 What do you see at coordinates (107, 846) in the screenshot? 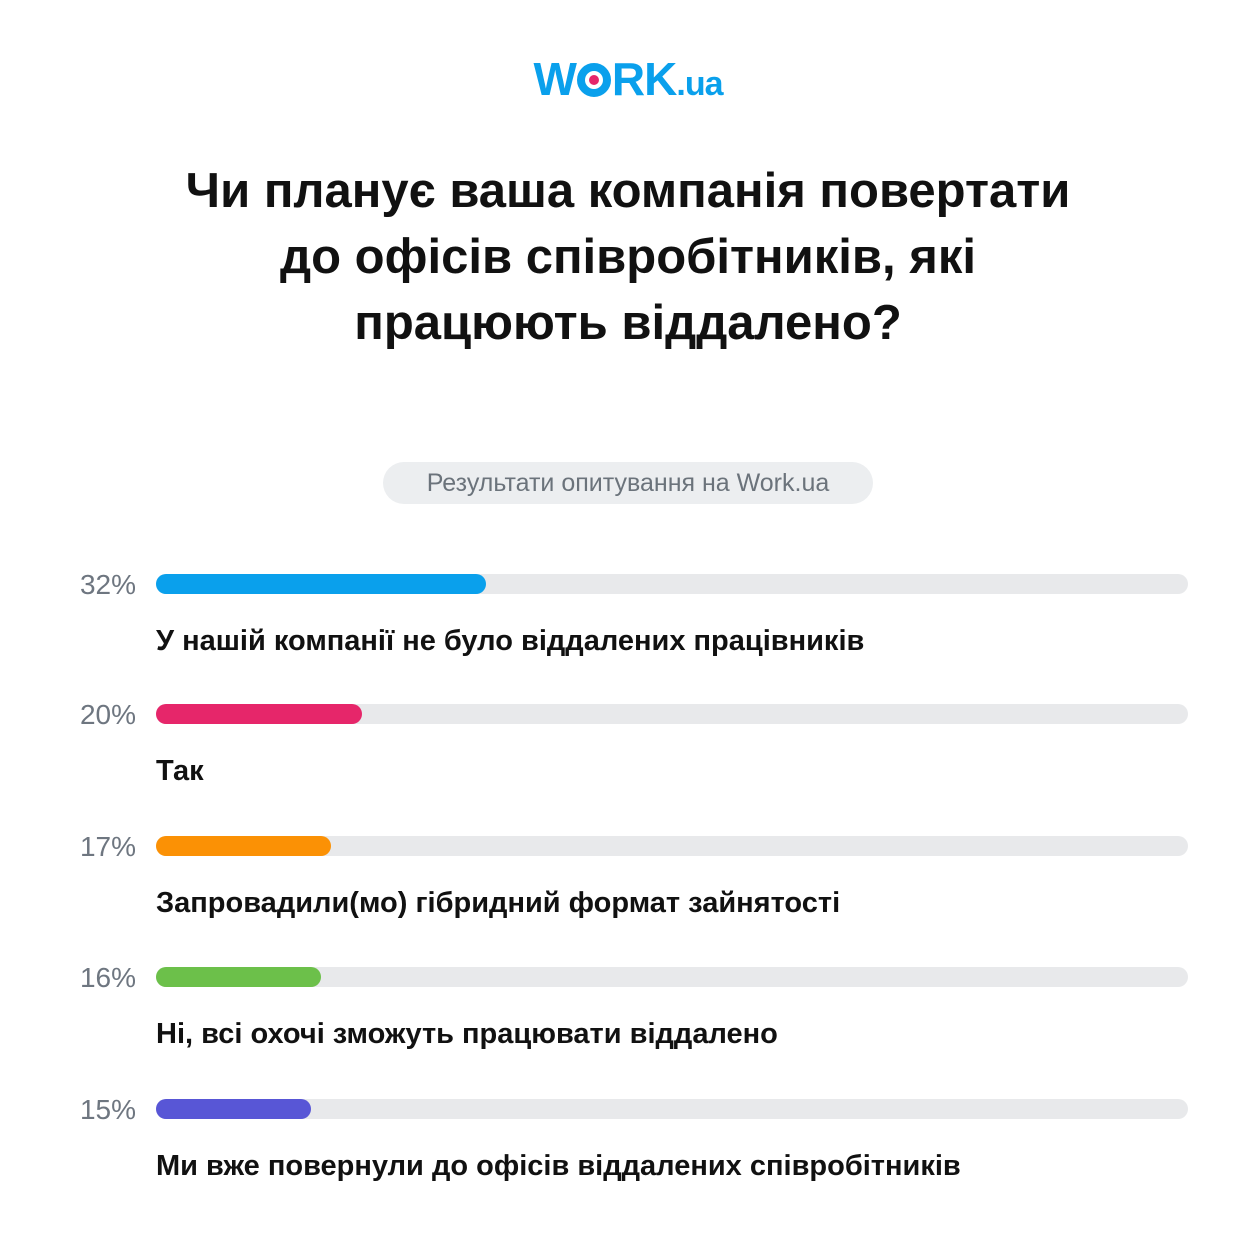
I see `bar-value-label: 17%` at bounding box center [107, 846].